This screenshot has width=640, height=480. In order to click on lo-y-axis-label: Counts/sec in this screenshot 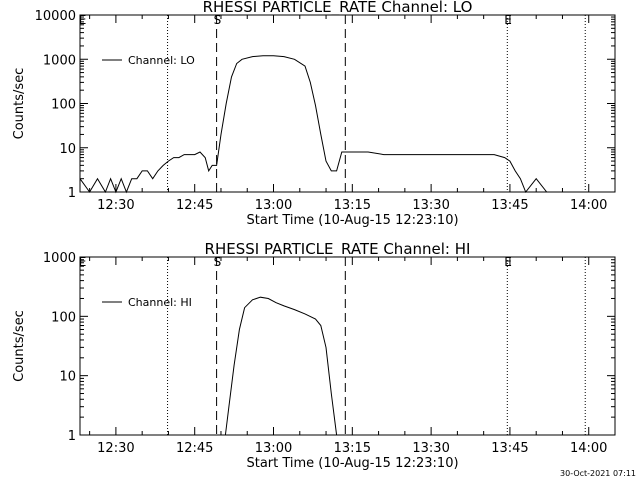, I will do `click(19, 104)`.